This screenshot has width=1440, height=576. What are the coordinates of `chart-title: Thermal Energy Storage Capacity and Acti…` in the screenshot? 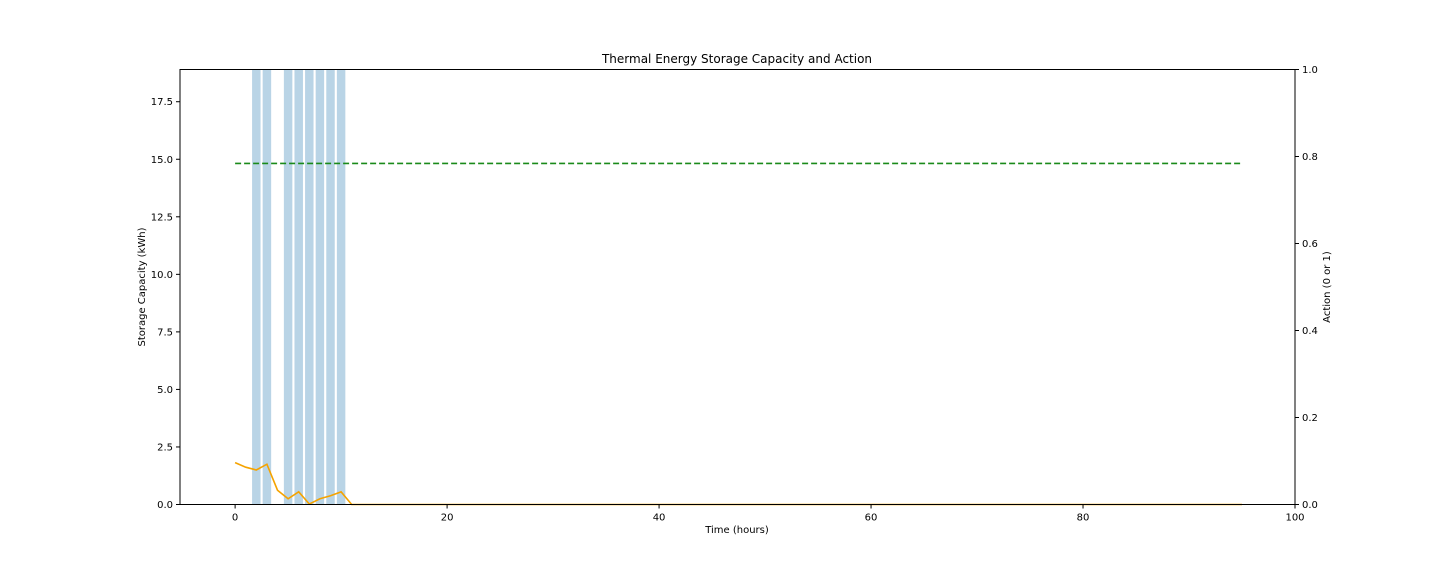 It's located at (736, 59).